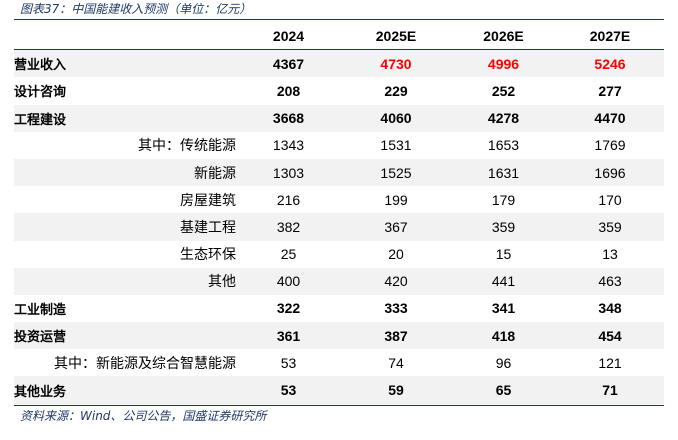 The height and width of the screenshot is (440, 678). Describe the element at coordinates (503, 118) in the screenshot. I see `cell-value: 4278` at that location.